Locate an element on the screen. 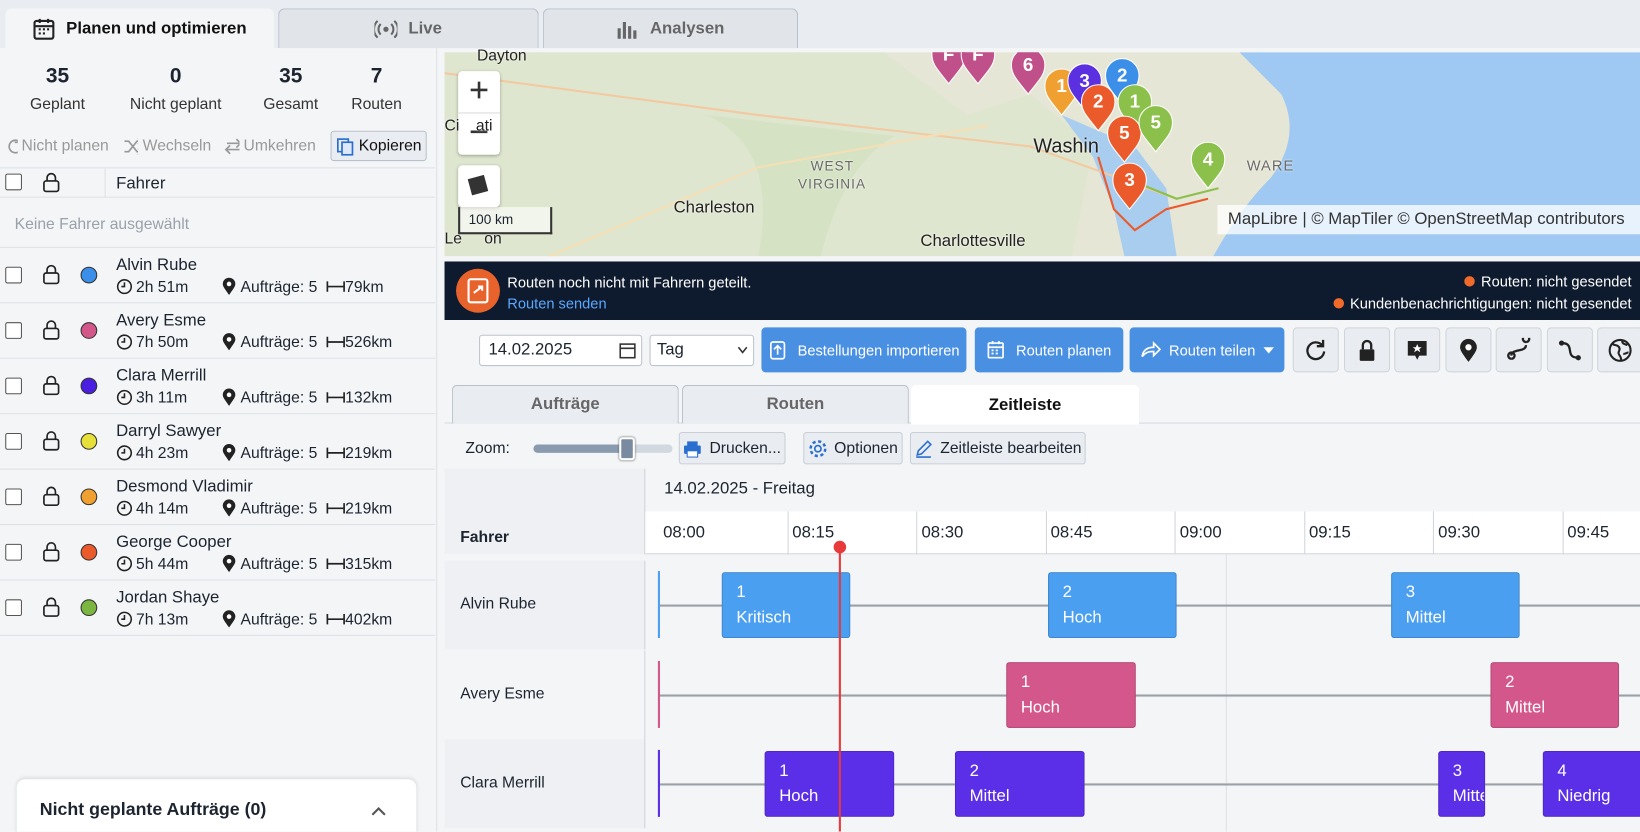 Image resolution: width=1640 pixels, height=832 pixels. driver-row: Clara Merrill 3h 11m Aufträge: 5 132km is located at coordinates (218, 387).